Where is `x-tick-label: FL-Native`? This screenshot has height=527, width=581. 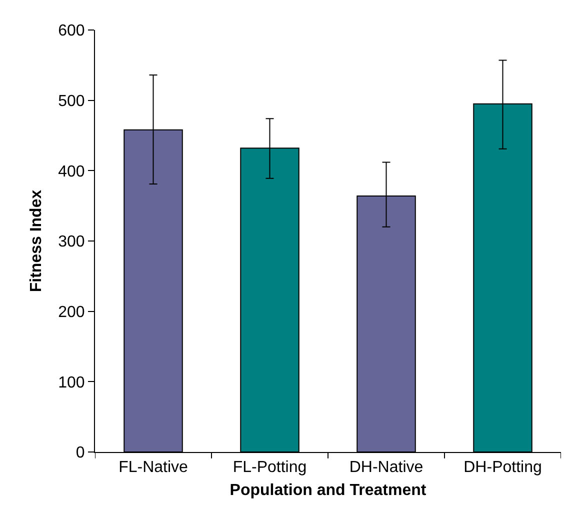 x-tick-label: FL-Native is located at coordinates (153, 467).